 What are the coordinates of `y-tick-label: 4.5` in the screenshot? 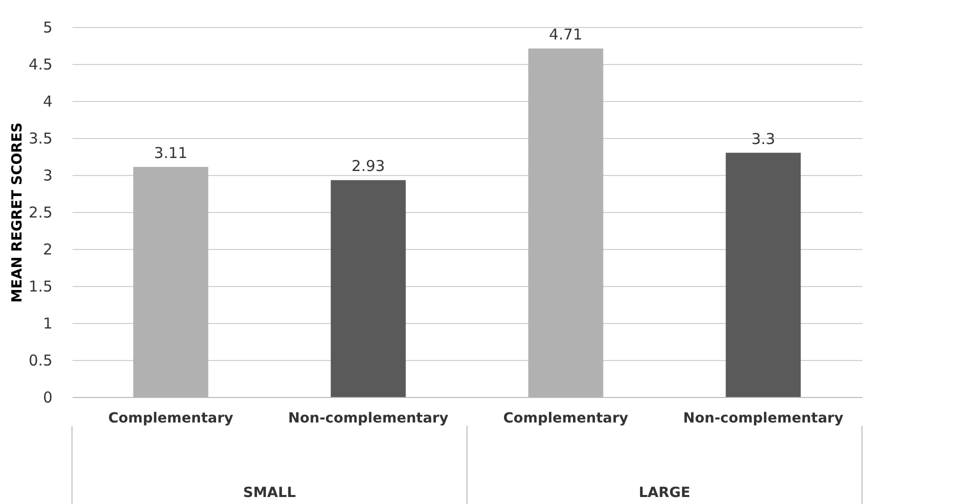 It's located at (40, 65).